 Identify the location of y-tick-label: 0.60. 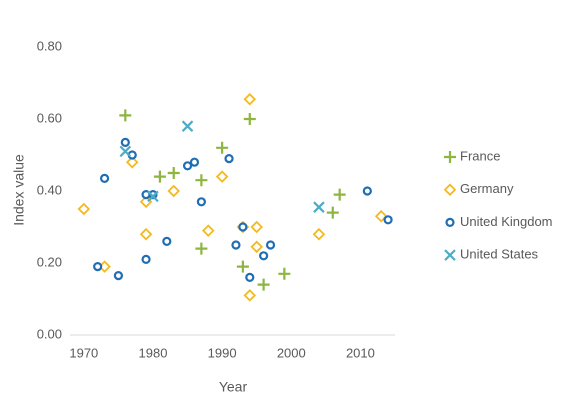
(49, 117).